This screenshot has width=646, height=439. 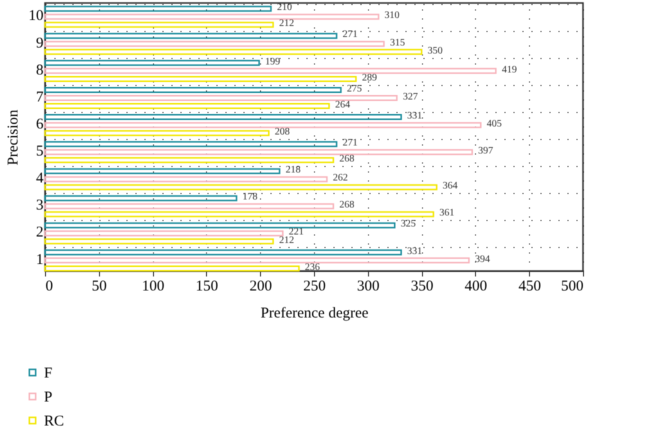 What do you see at coordinates (48, 374) in the screenshot?
I see `legend-label: F` at bounding box center [48, 374].